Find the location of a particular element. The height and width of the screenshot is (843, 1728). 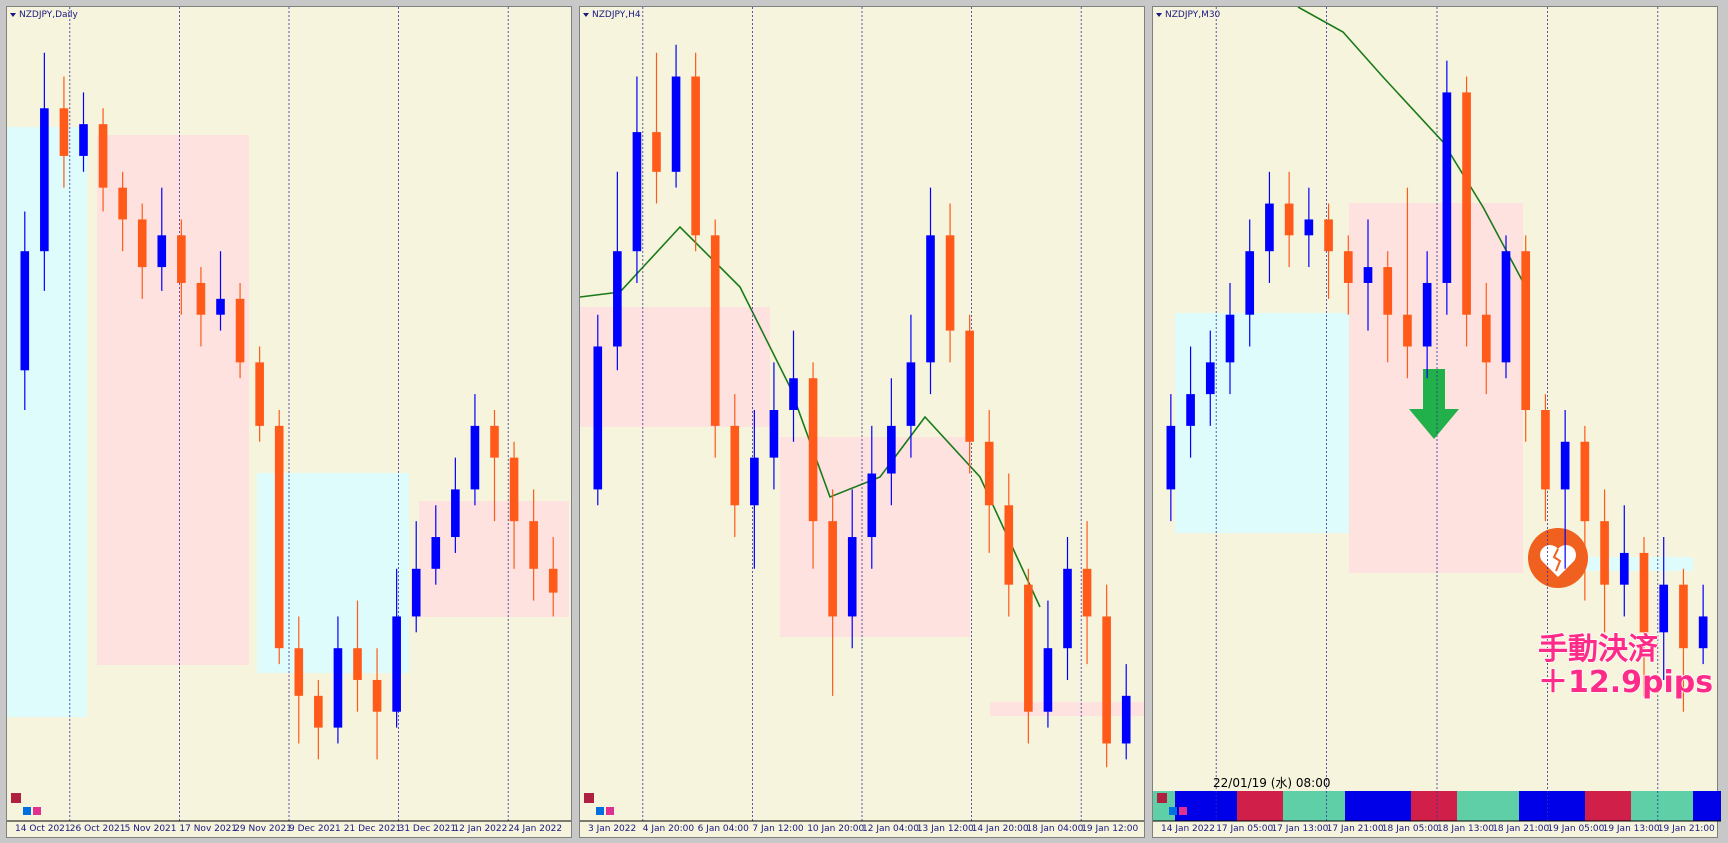

x-tick-label: 9 Dec 2021 is located at coordinates (315, 829).